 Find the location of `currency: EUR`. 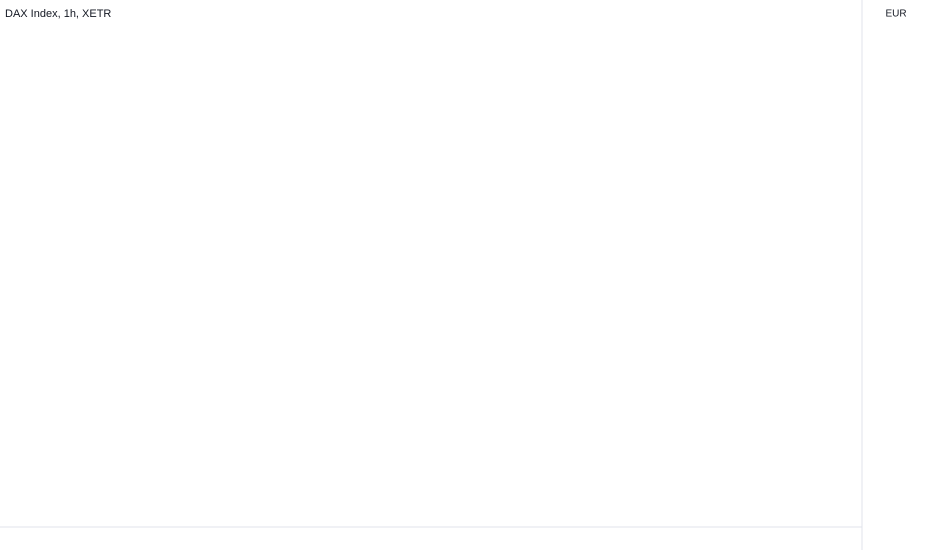

currency: EUR is located at coordinates (895, 14).